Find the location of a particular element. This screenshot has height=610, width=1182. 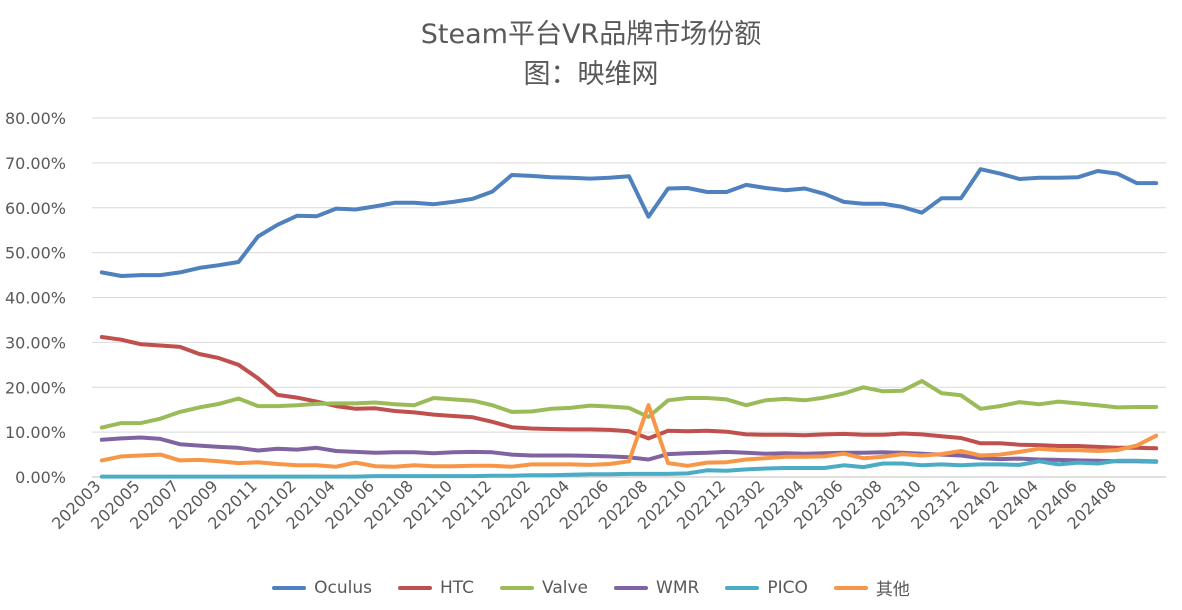

series-line-PICO is located at coordinates (629, 468).